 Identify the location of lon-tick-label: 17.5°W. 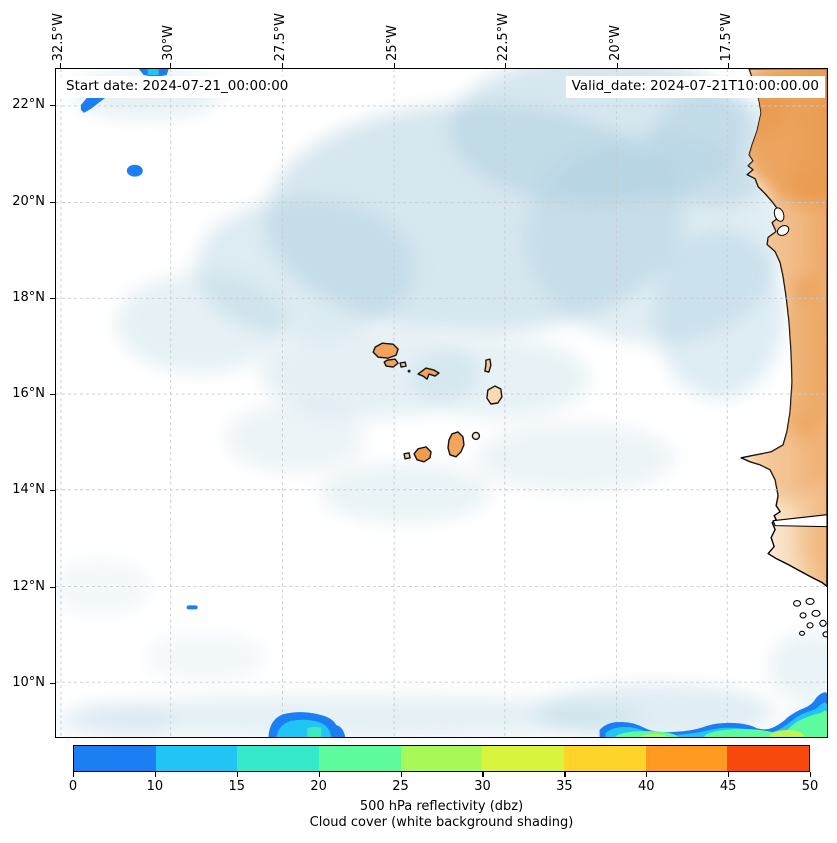
(726, 36).